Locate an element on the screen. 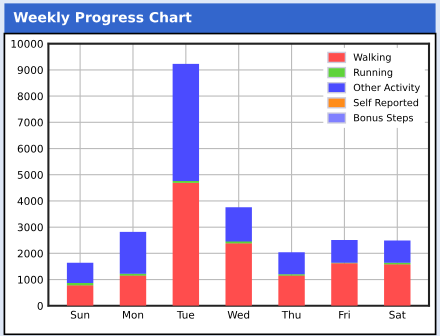 The height and width of the screenshot is (336, 440). y-tick-label: 1000 is located at coordinates (30, 280).